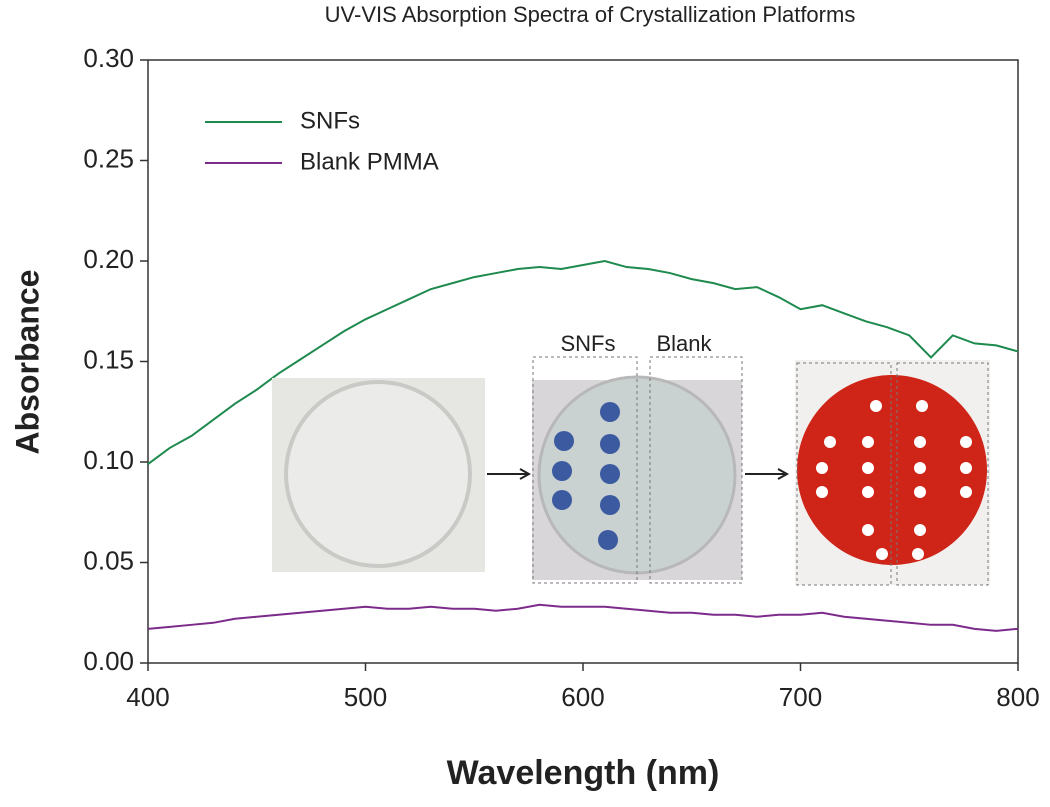 This screenshot has width=1050, height=807. Describe the element at coordinates (583, 773) in the screenshot. I see `x-axis-label: Wavelength (nm)` at that location.